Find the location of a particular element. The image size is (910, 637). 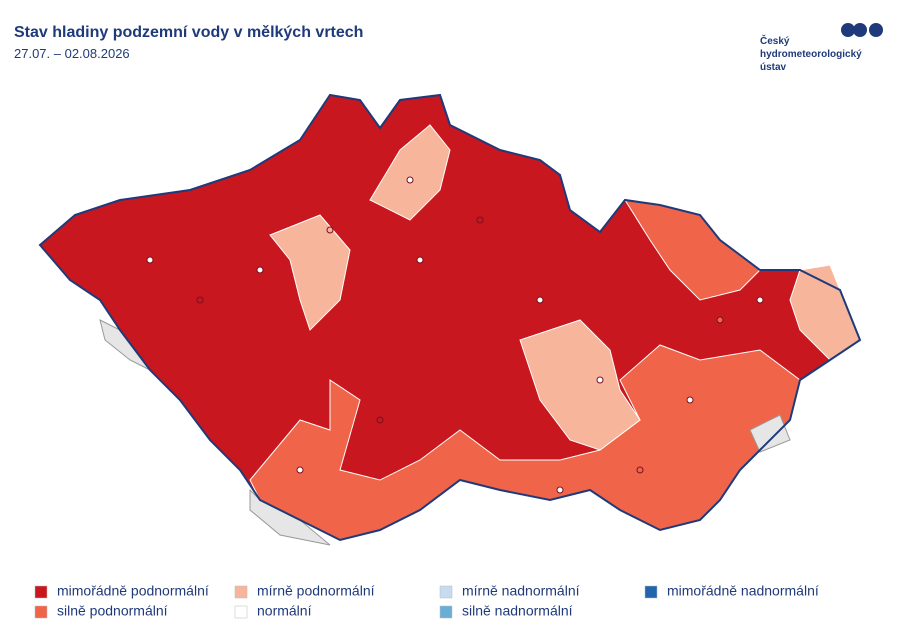

legend-label: mírně nadnormální is located at coordinates (521, 591).